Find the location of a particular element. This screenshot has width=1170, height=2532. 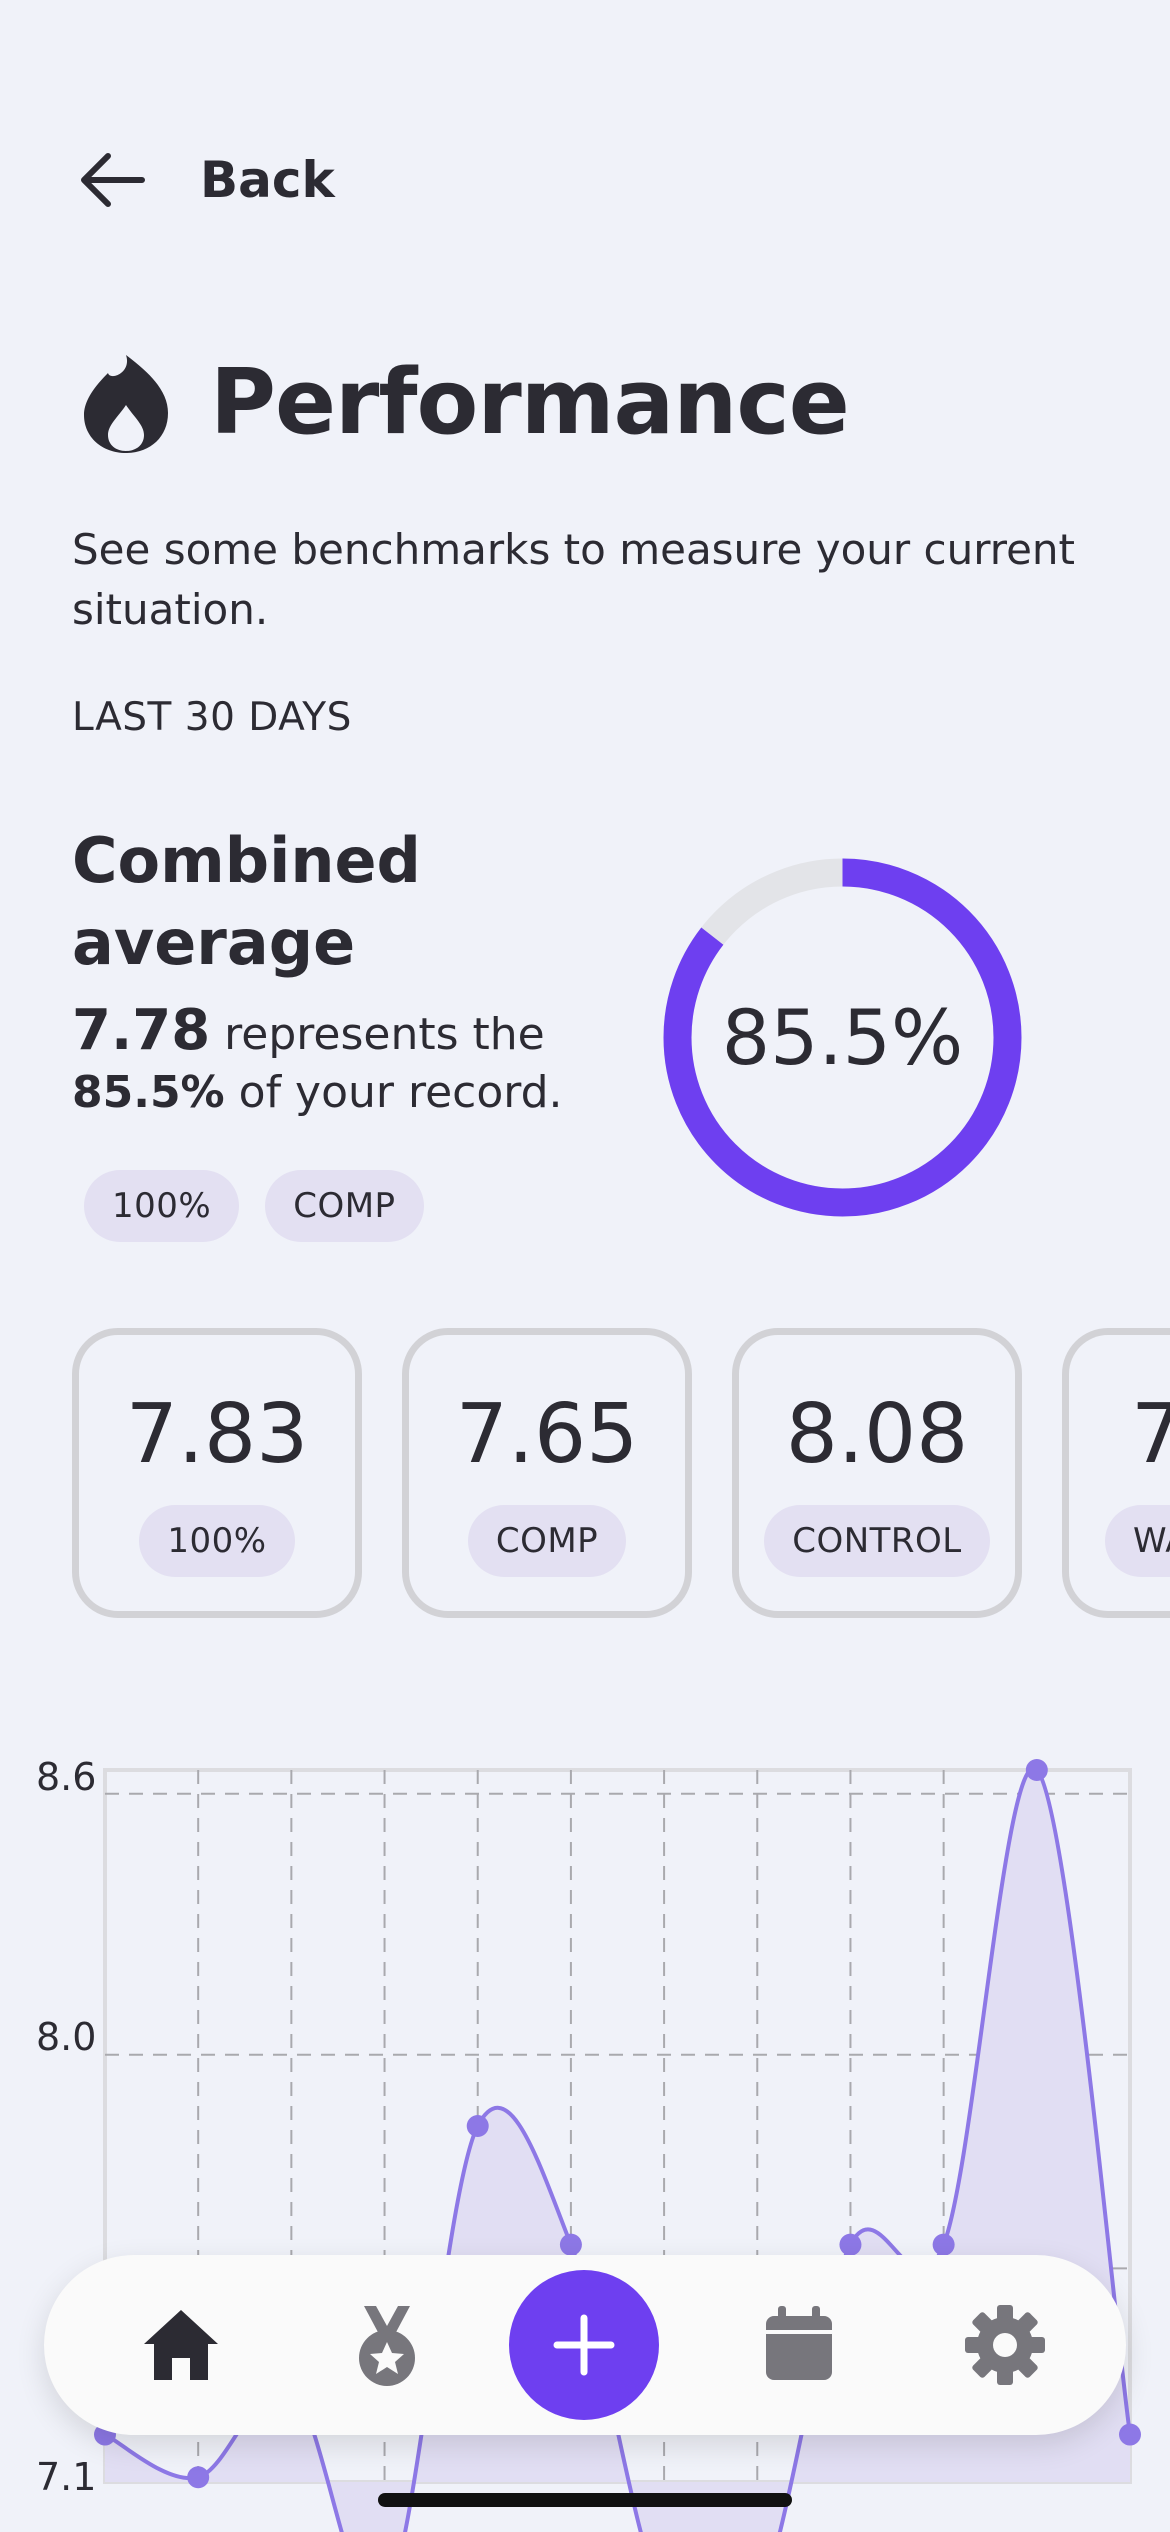

plus-icon is located at coordinates (584, 2345).